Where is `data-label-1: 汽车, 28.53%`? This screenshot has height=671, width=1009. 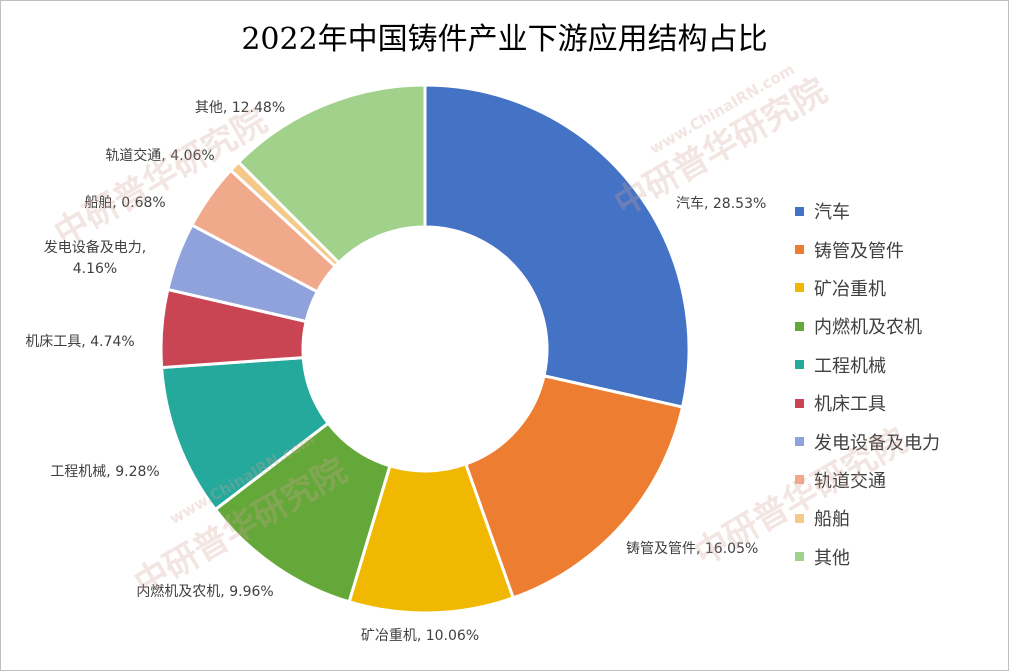
data-label-1: 汽车, 28.53% is located at coordinates (721, 203).